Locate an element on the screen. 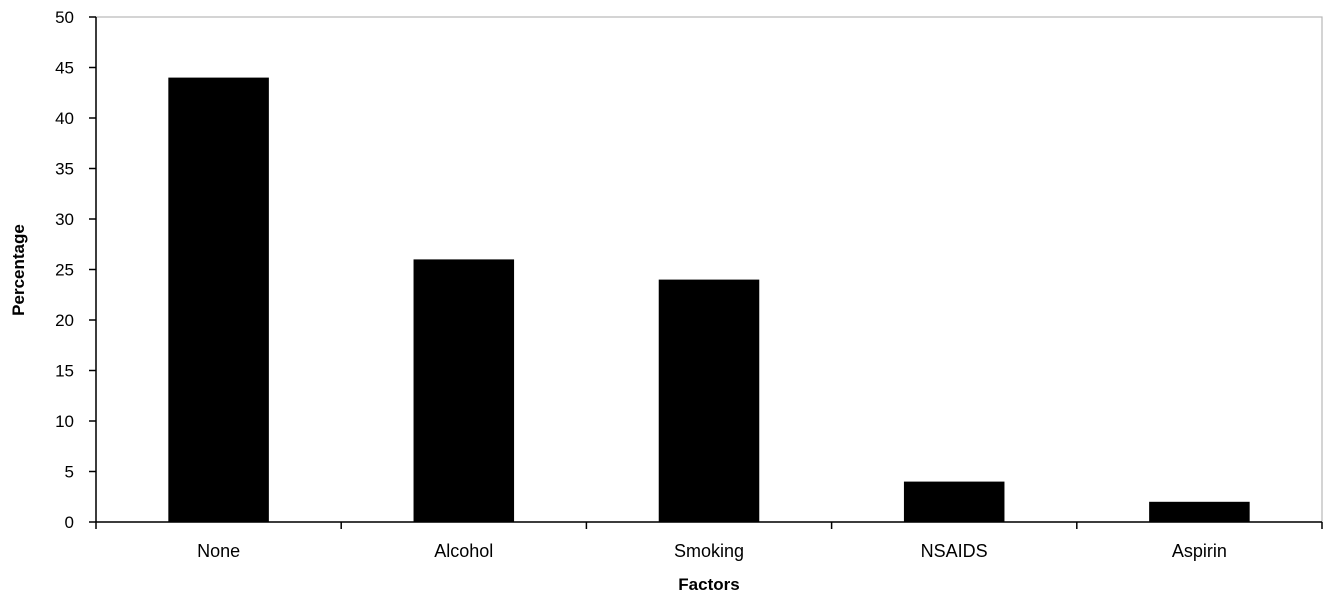  x-tick-label: Smoking is located at coordinates (709, 551).